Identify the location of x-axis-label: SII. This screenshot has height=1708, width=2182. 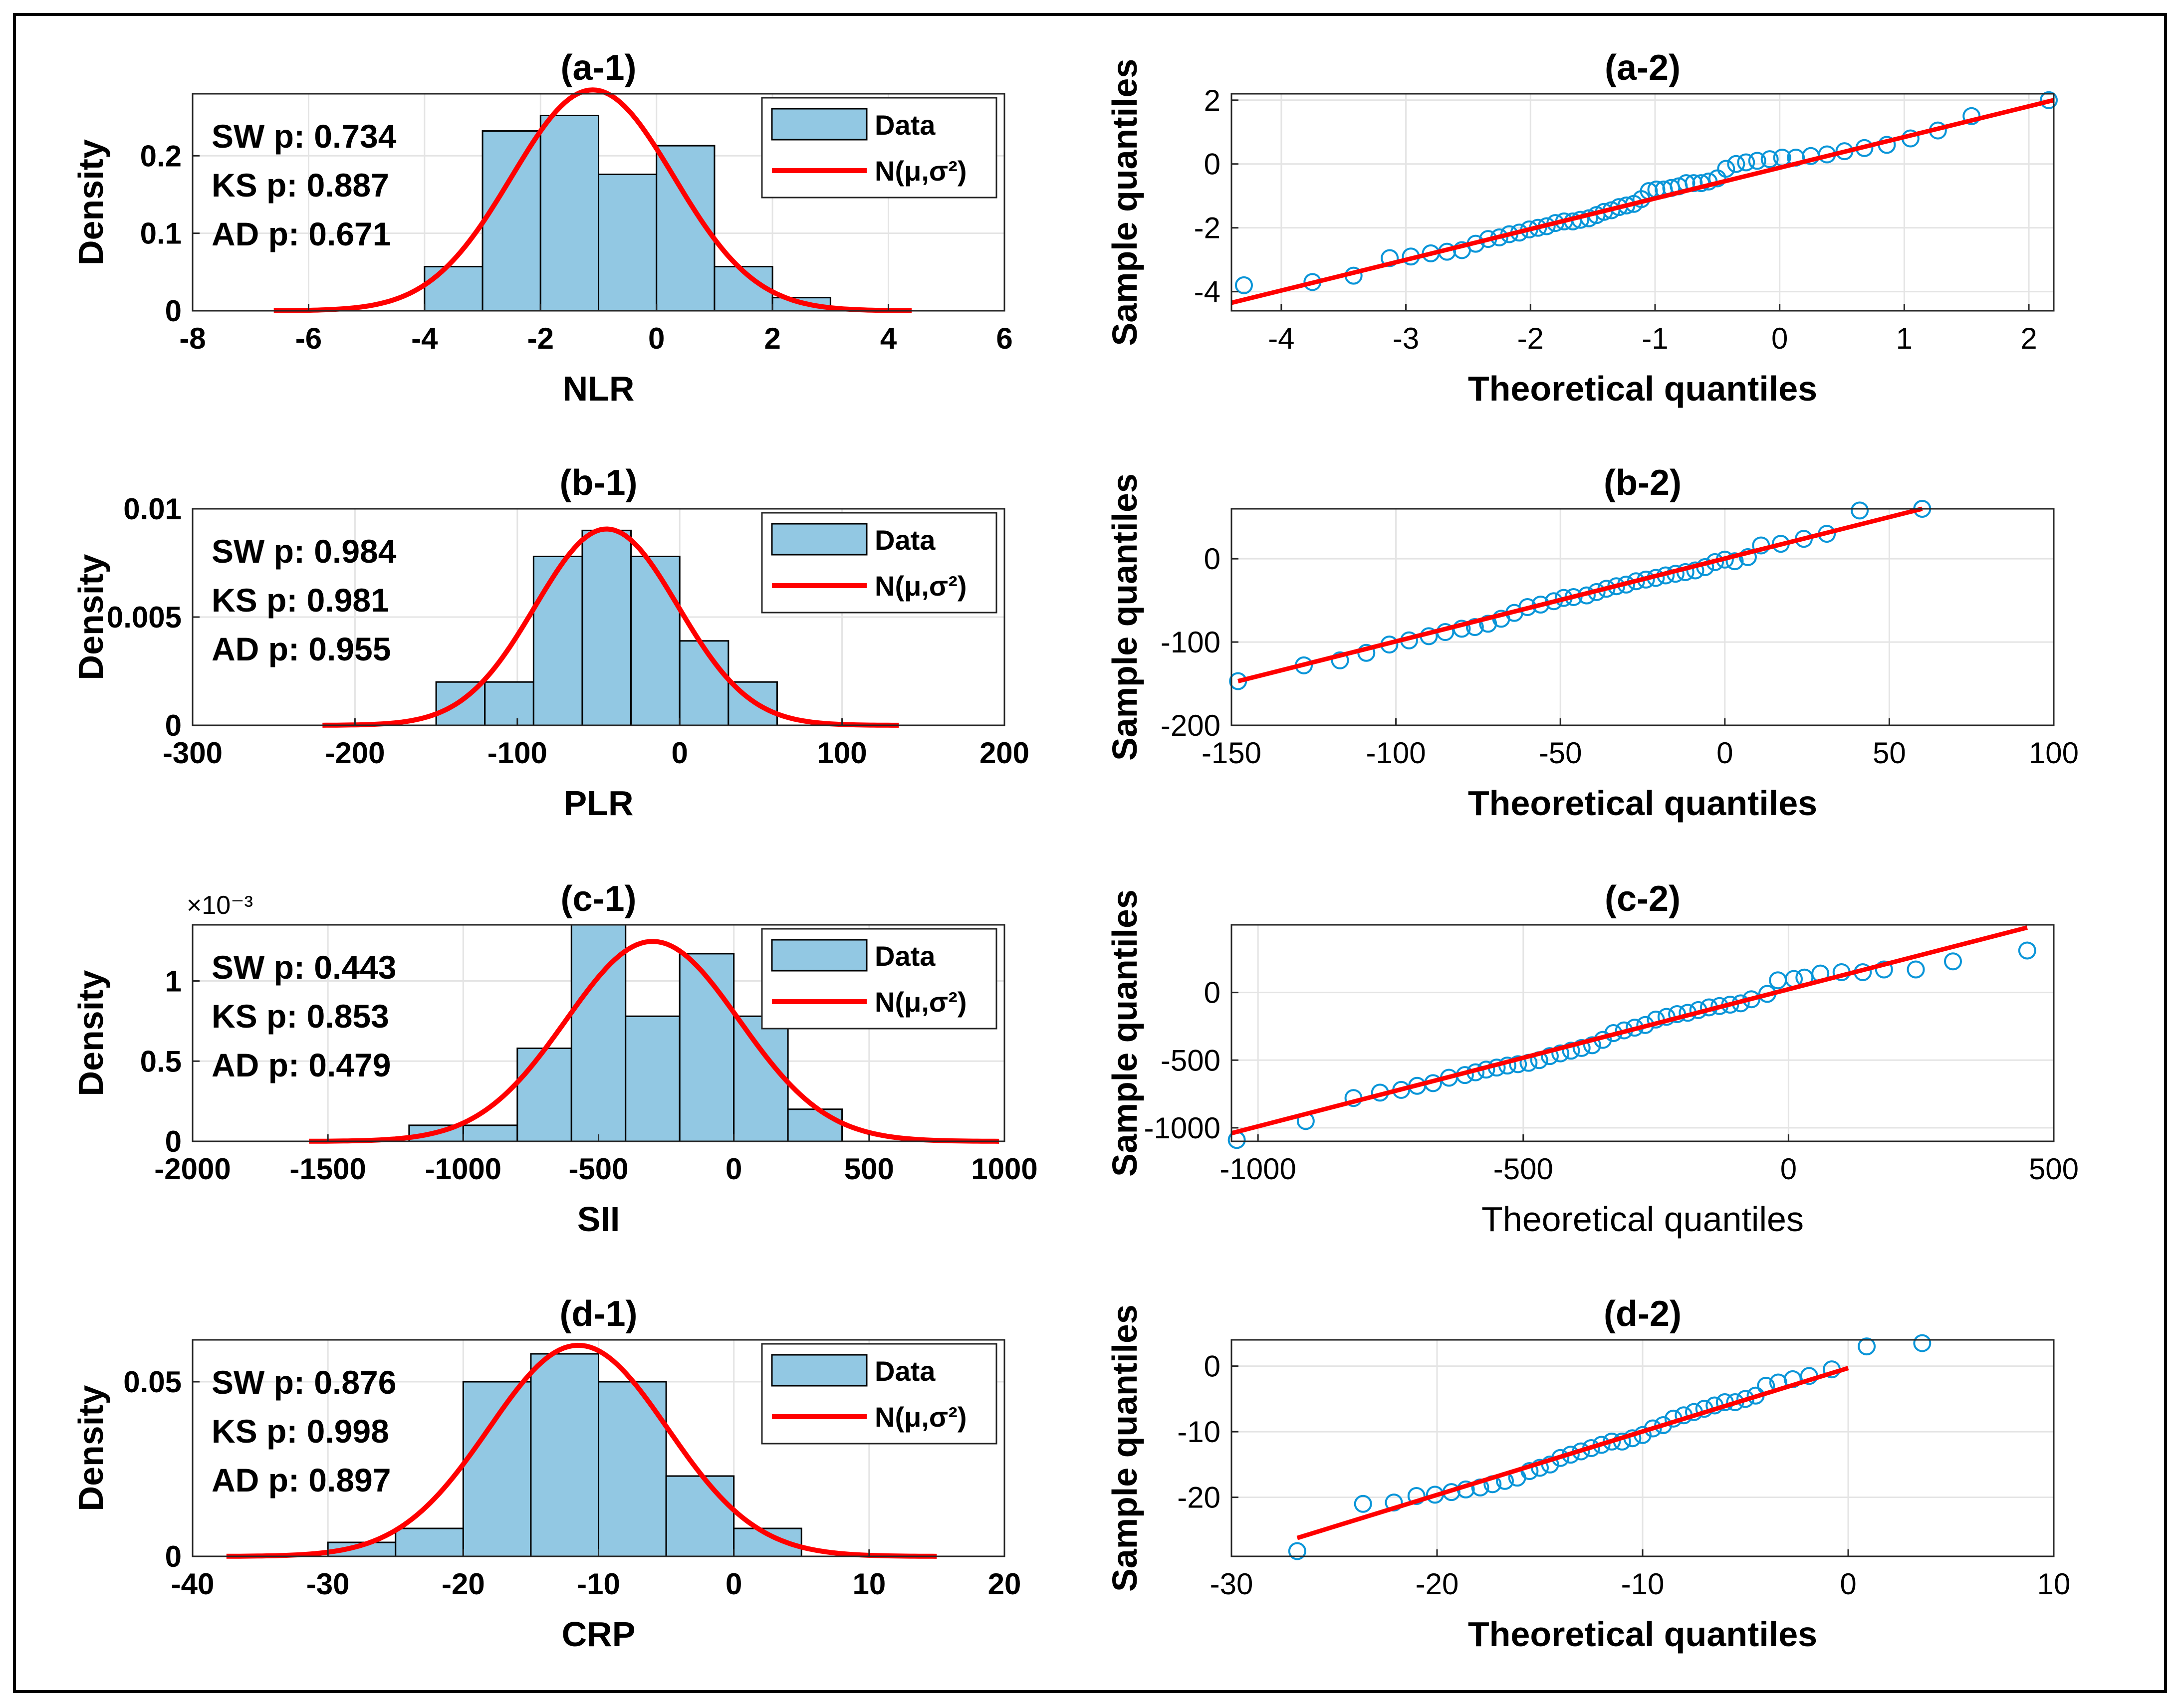
(598, 1219).